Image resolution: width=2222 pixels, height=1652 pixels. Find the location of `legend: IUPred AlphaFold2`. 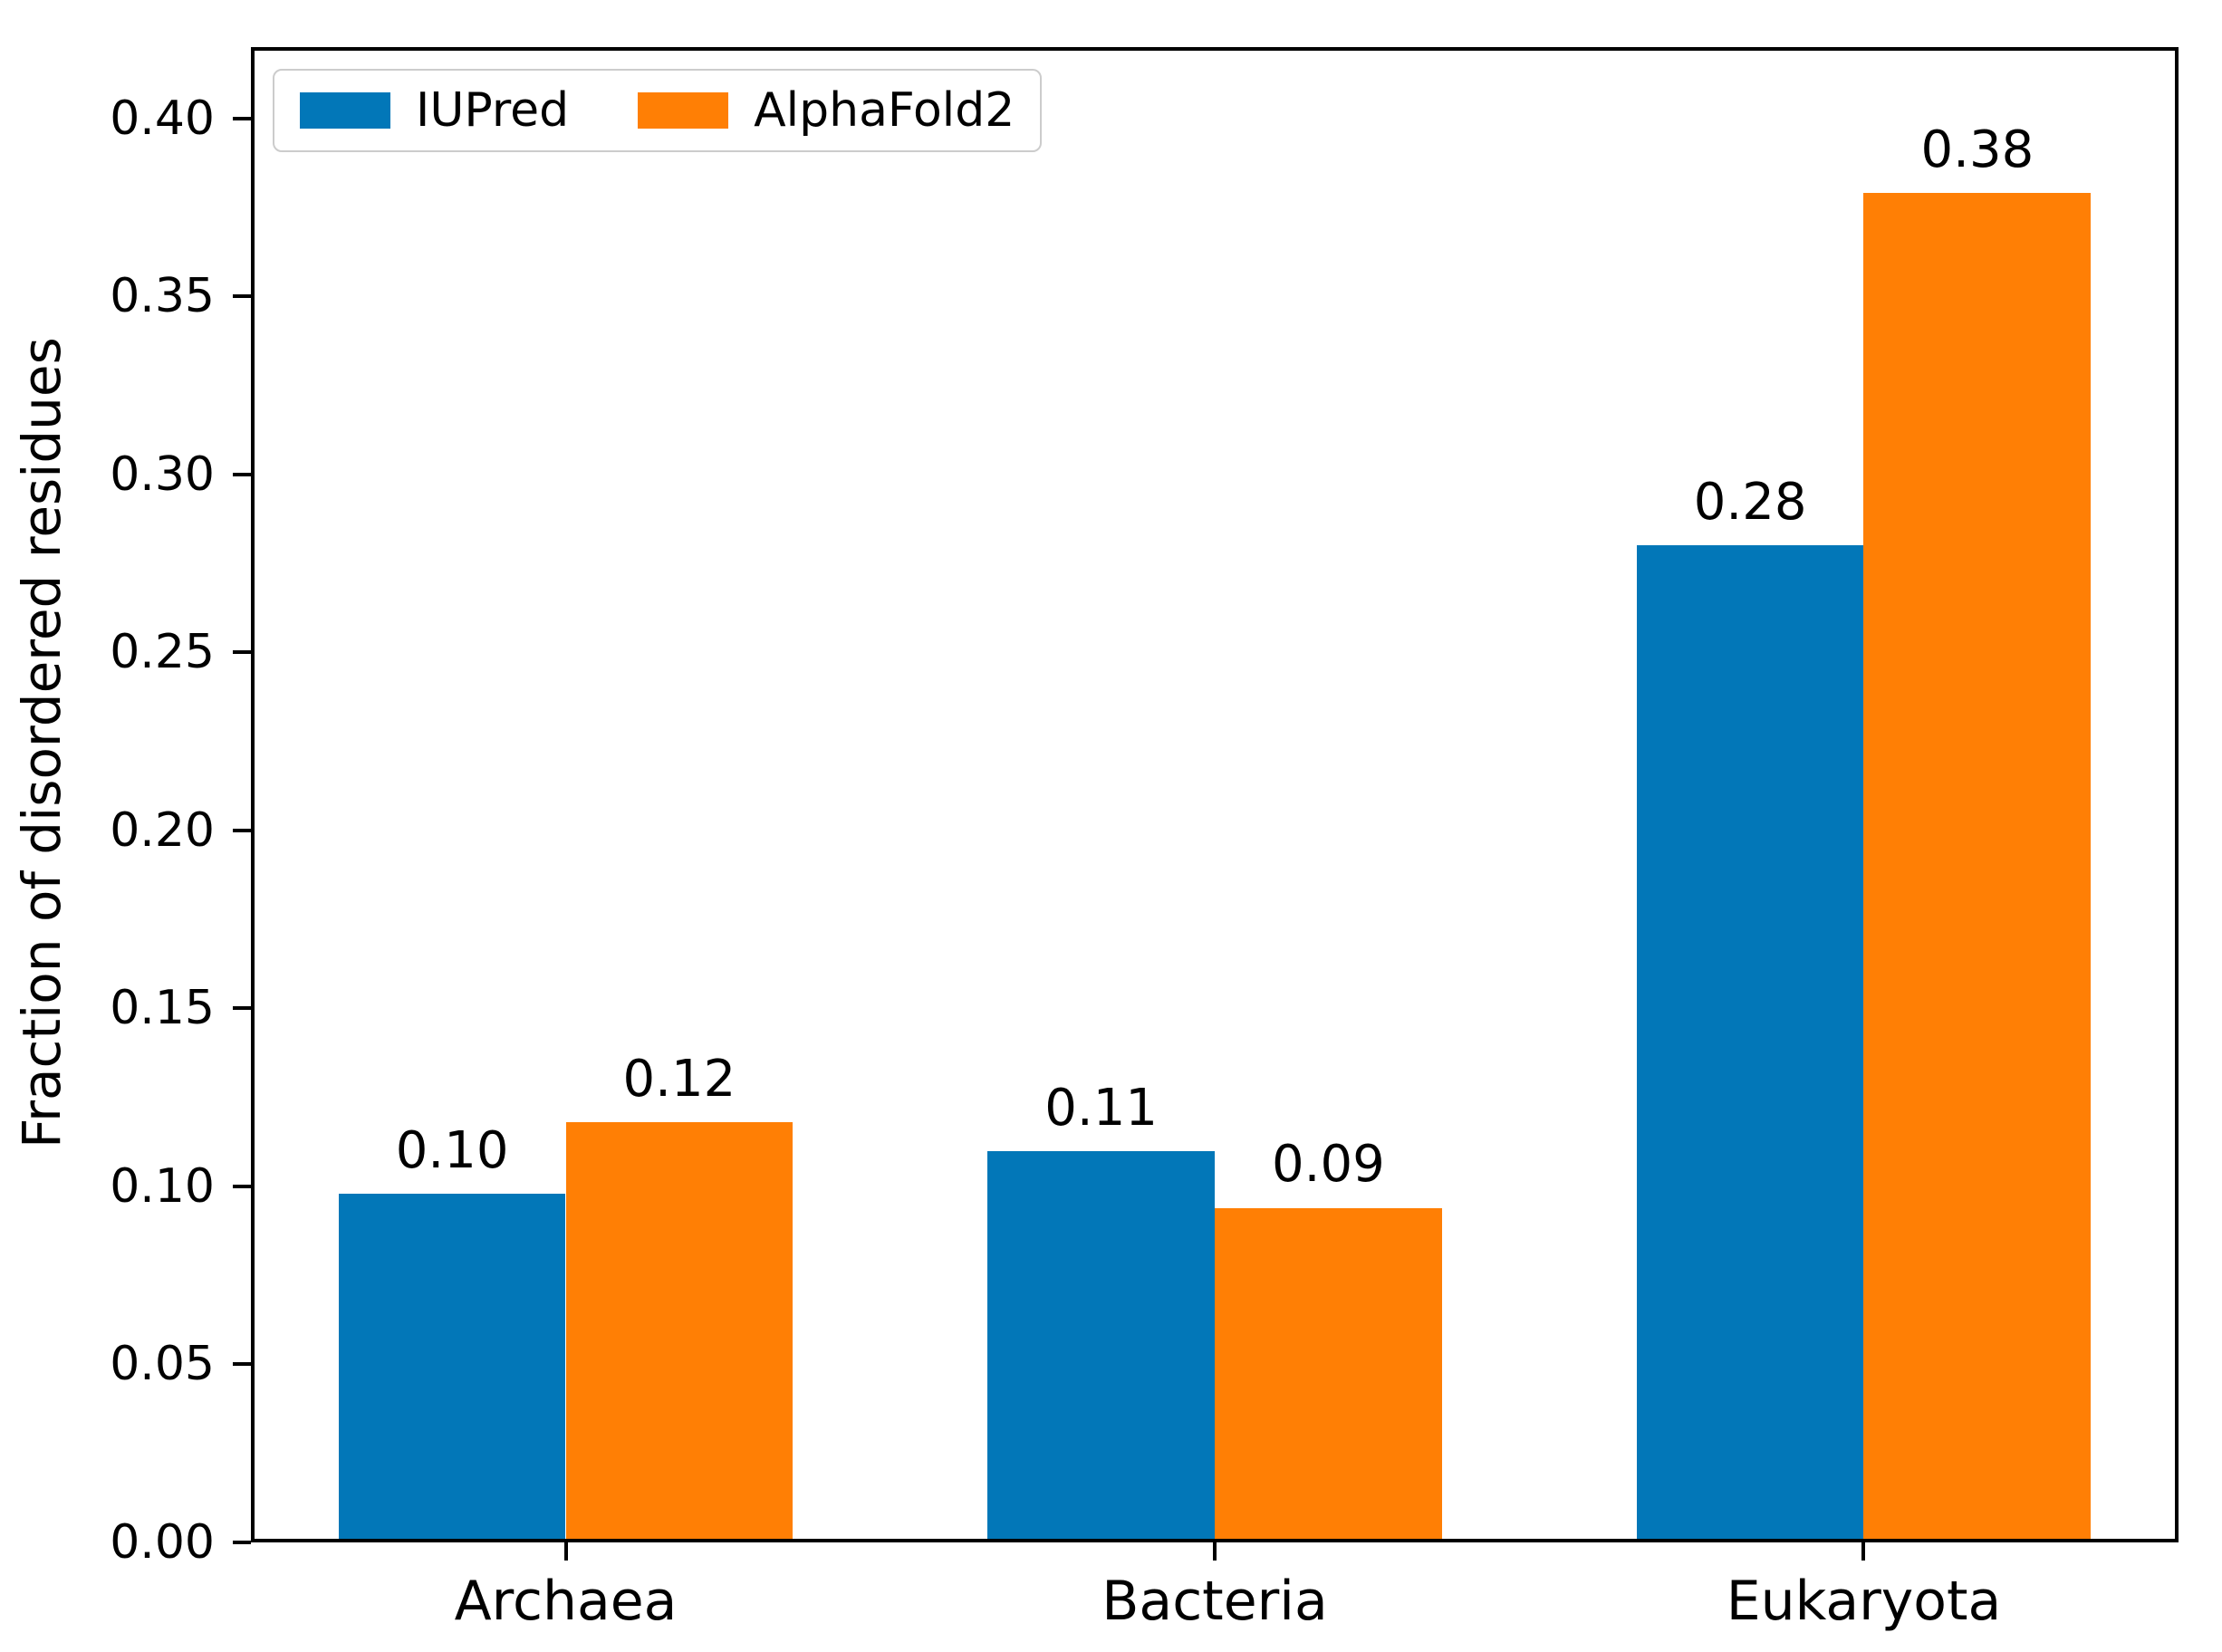

legend: IUPred AlphaFold2 is located at coordinates (658, 110).